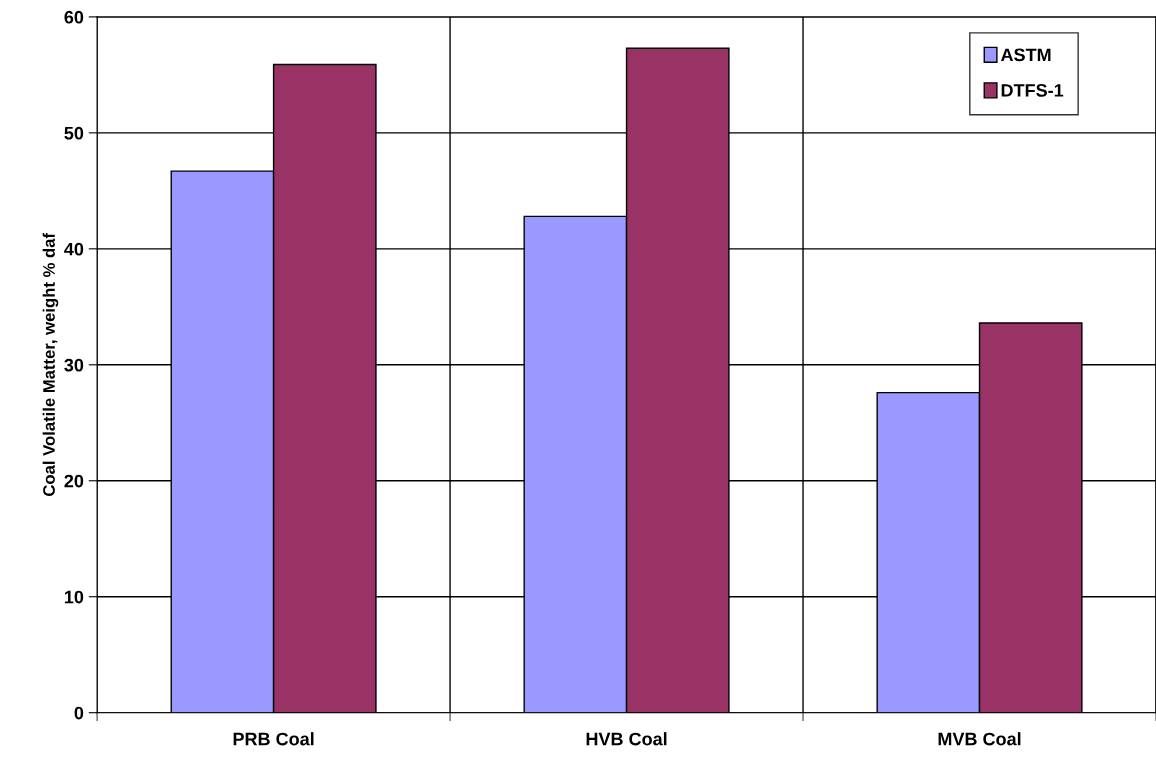 The height and width of the screenshot is (768, 1156). Describe the element at coordinates (1032, 90) in the screenshot. I see `legend-label: DTFS-1` at that location.